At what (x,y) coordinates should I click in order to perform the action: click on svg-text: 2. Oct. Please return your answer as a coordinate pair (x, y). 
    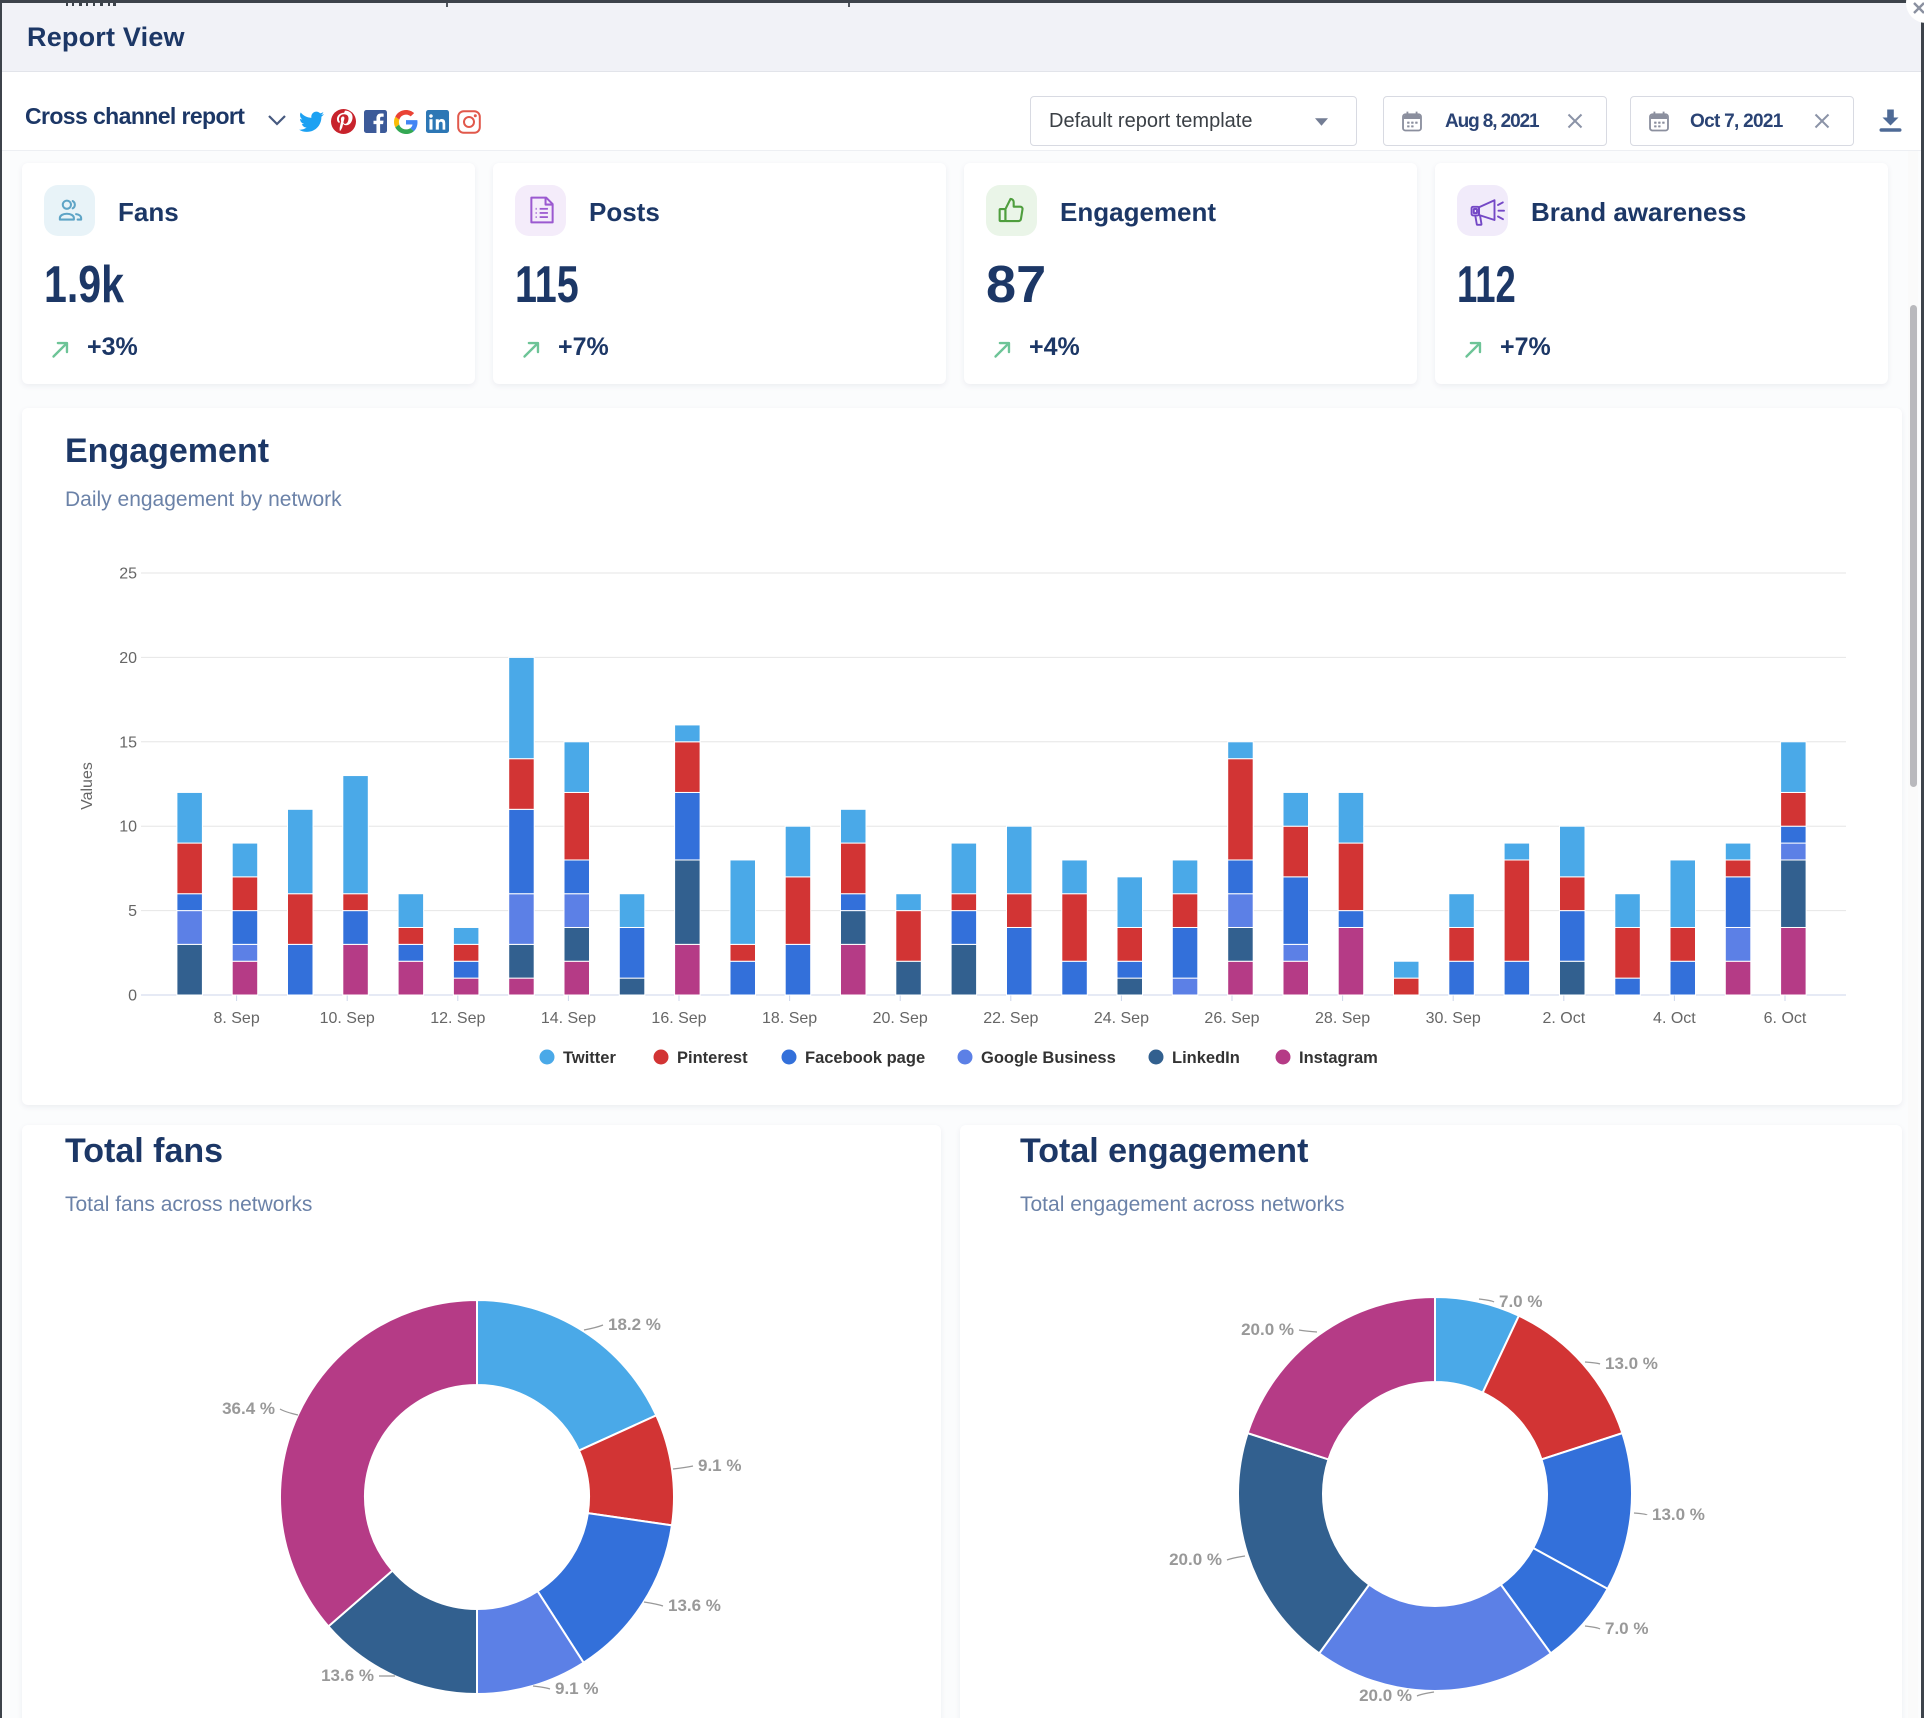
    Looking at the image, I should click on (1563, 1018).